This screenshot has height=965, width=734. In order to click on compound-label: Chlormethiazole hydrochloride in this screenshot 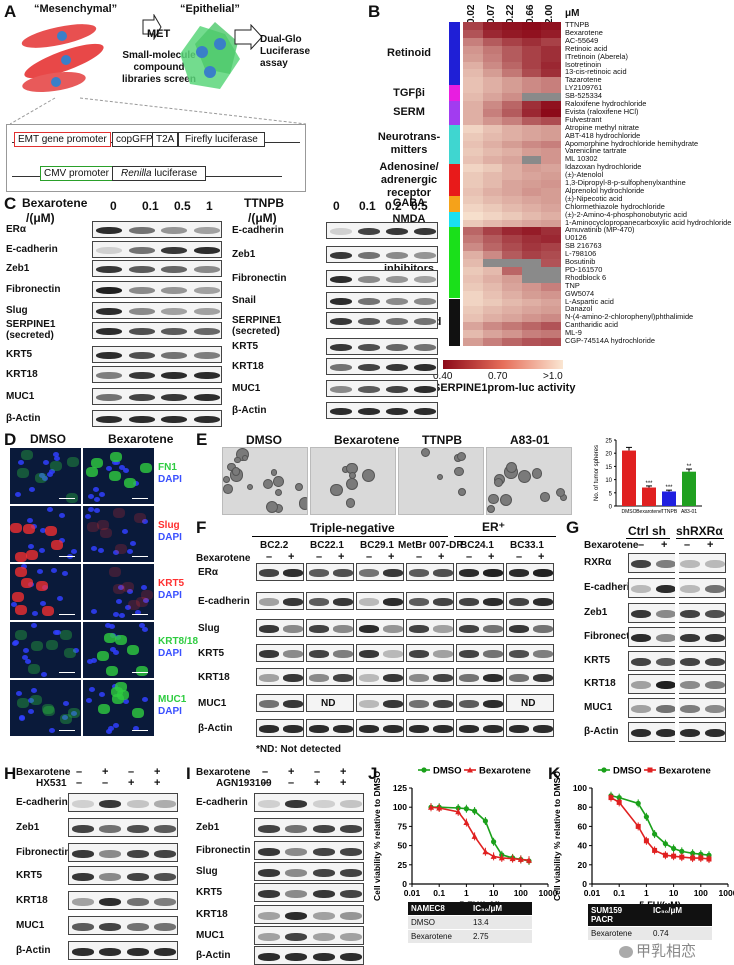, I will do `click(615, 206)`.